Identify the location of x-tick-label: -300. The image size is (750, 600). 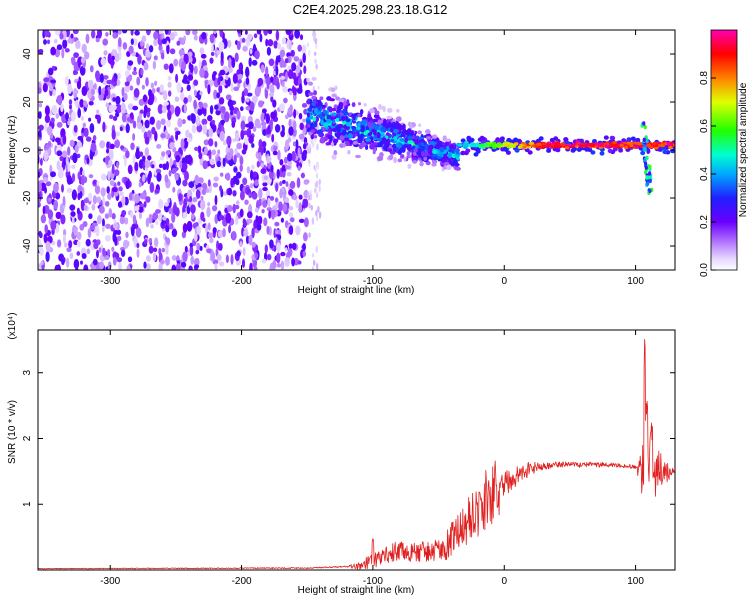
(110, 581).